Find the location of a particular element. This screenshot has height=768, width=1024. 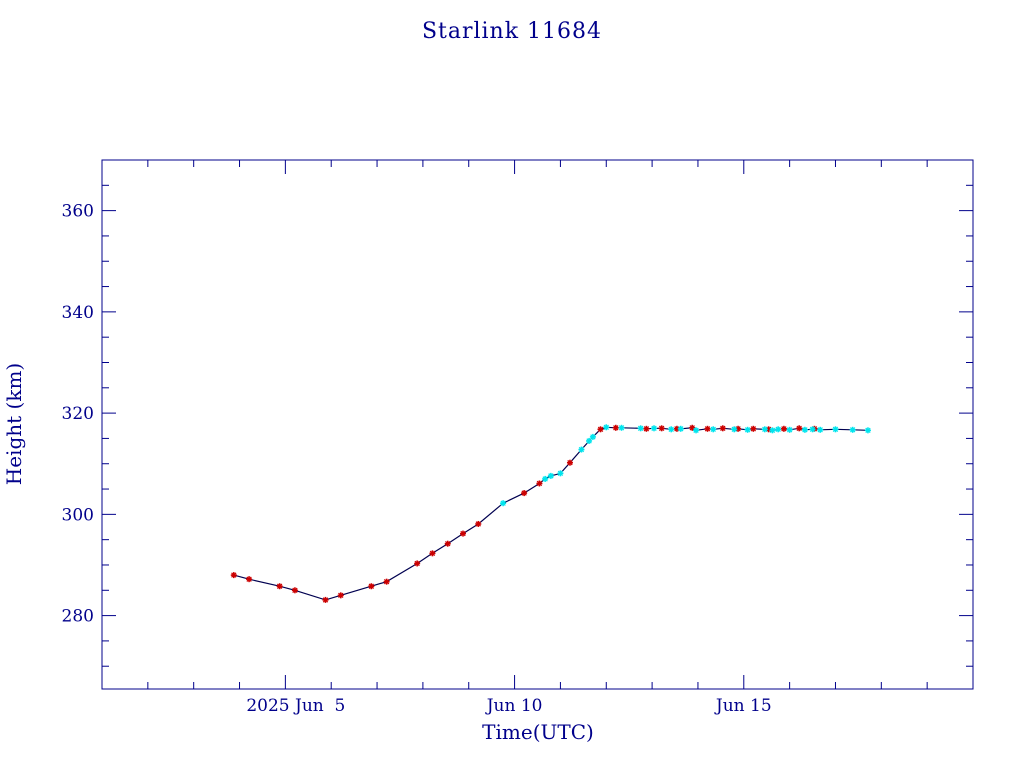

y-tick-label: 320 is located at coordinates (78, 414).